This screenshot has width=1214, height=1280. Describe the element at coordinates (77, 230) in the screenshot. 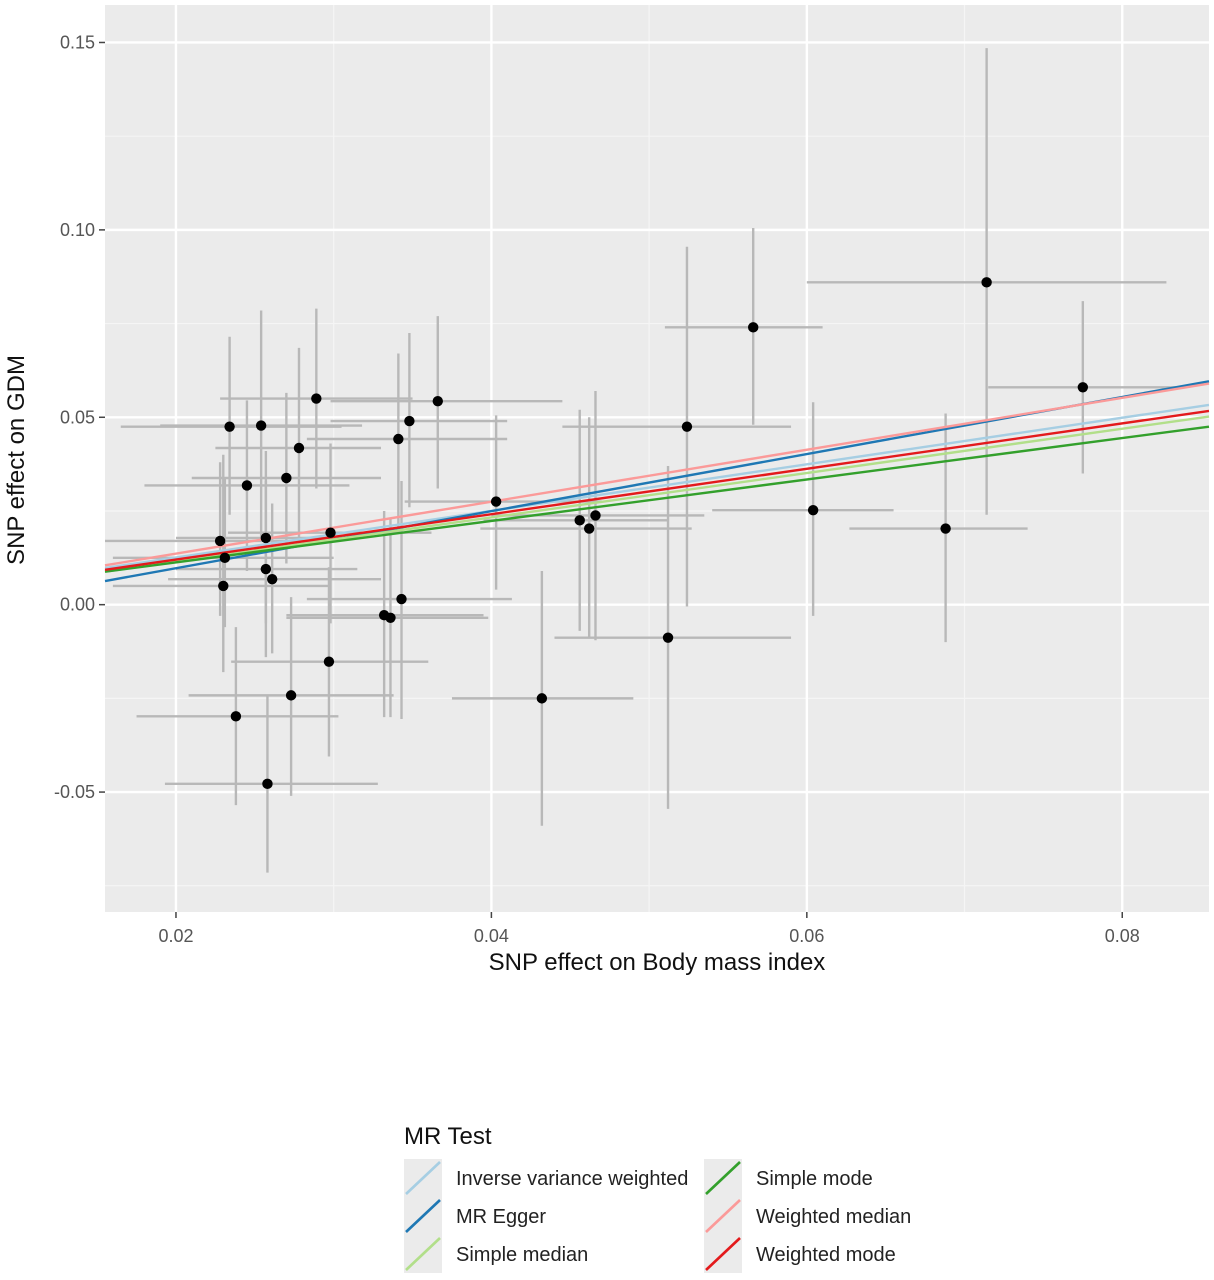

I see `y-tick-label: 0.10` at that location.